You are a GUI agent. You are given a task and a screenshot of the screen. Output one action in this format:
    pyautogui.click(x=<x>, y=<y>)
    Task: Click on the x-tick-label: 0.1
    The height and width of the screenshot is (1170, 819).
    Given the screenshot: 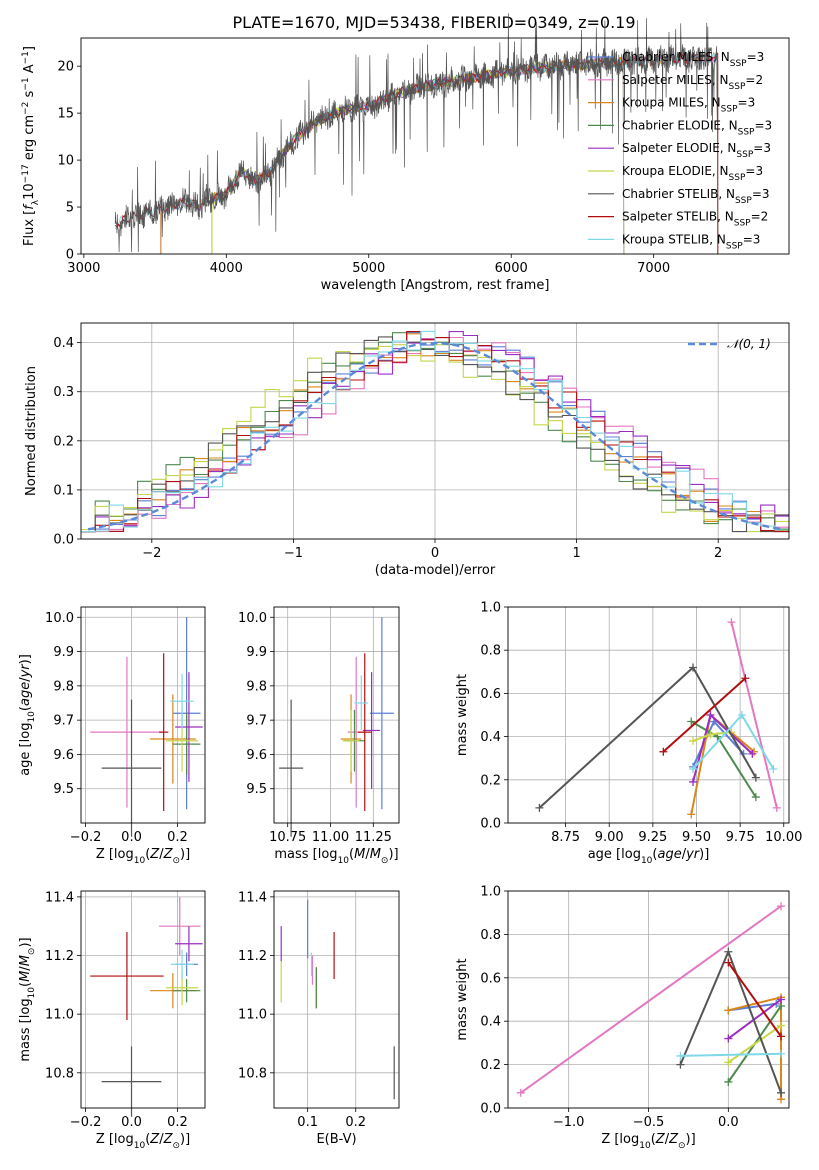 What is the action you would take?
    pyautogui.click(x=307, y=1122)
    